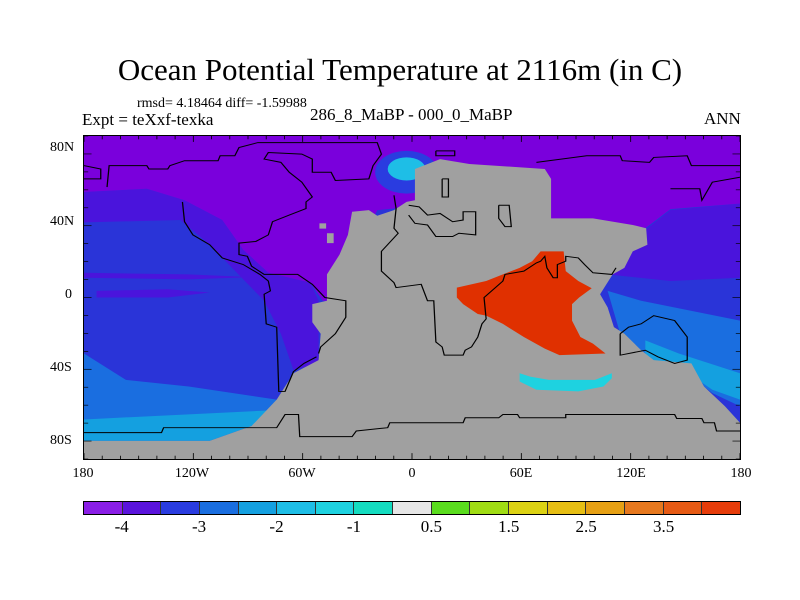 This screenshot has height=600, width=800. I want to click on coastline-antarctica, so click(412, 426).